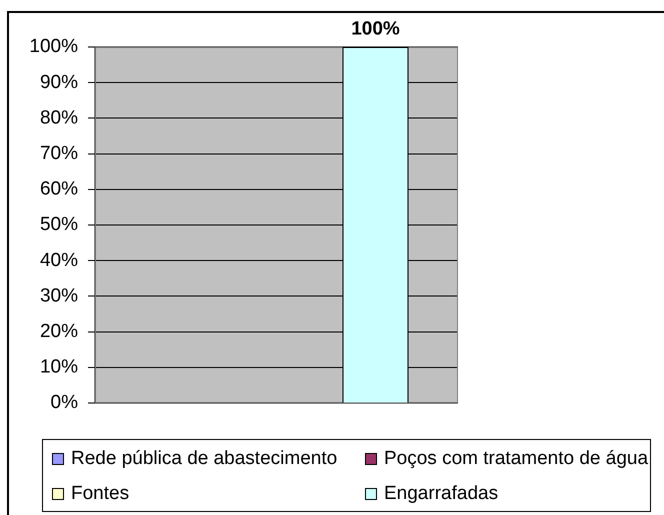 The height and width of the screenshot is (515, 664). Describe the element at coordinates (100, 493) in the screenshot. I see `legend-label: Fontes` at that location.